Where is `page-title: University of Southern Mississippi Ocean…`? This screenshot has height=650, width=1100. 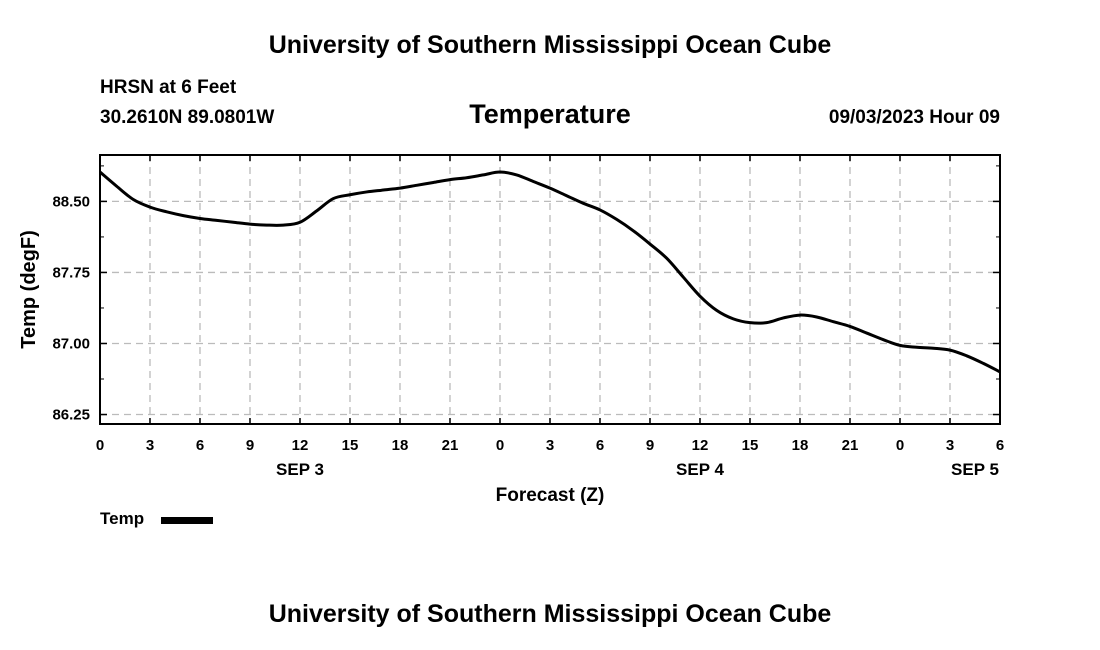
page-title: University of Southern Mississippi Ocean… is located at coordinates (550, 45).